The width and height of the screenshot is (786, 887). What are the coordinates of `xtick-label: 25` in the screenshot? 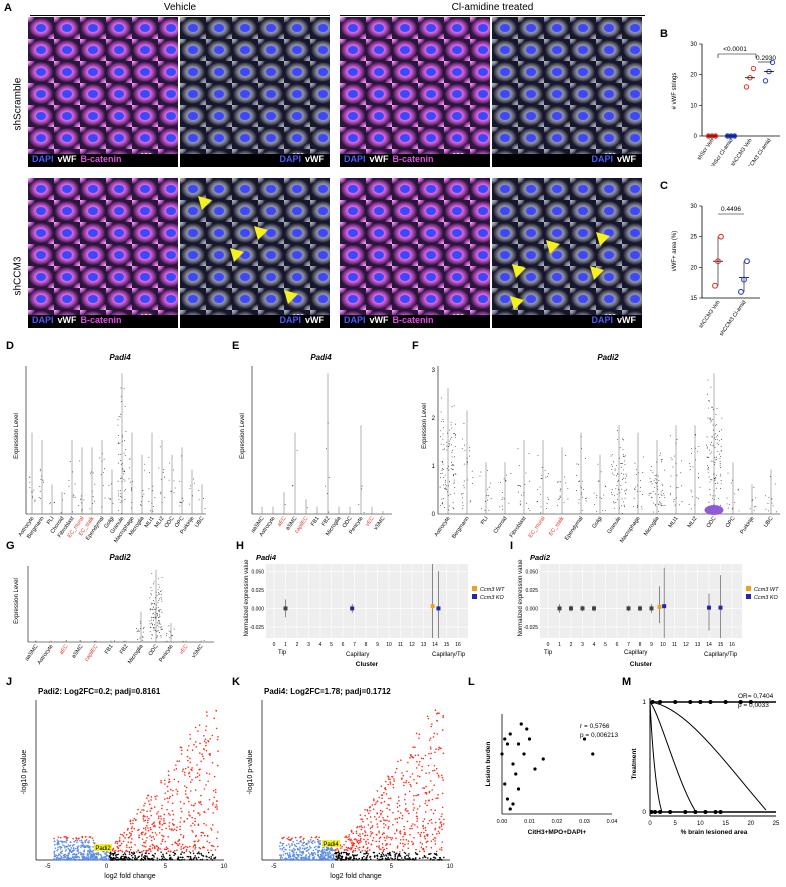 It's located at (776, 824).